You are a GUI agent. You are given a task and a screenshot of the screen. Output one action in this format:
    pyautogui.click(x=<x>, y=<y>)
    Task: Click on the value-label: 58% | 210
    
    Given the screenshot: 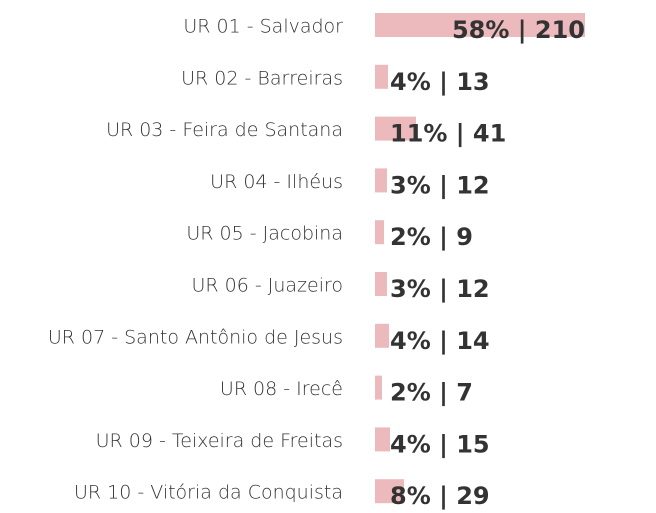 What is the action you would take?
    pyautogui.click(x=518, y=30)
    